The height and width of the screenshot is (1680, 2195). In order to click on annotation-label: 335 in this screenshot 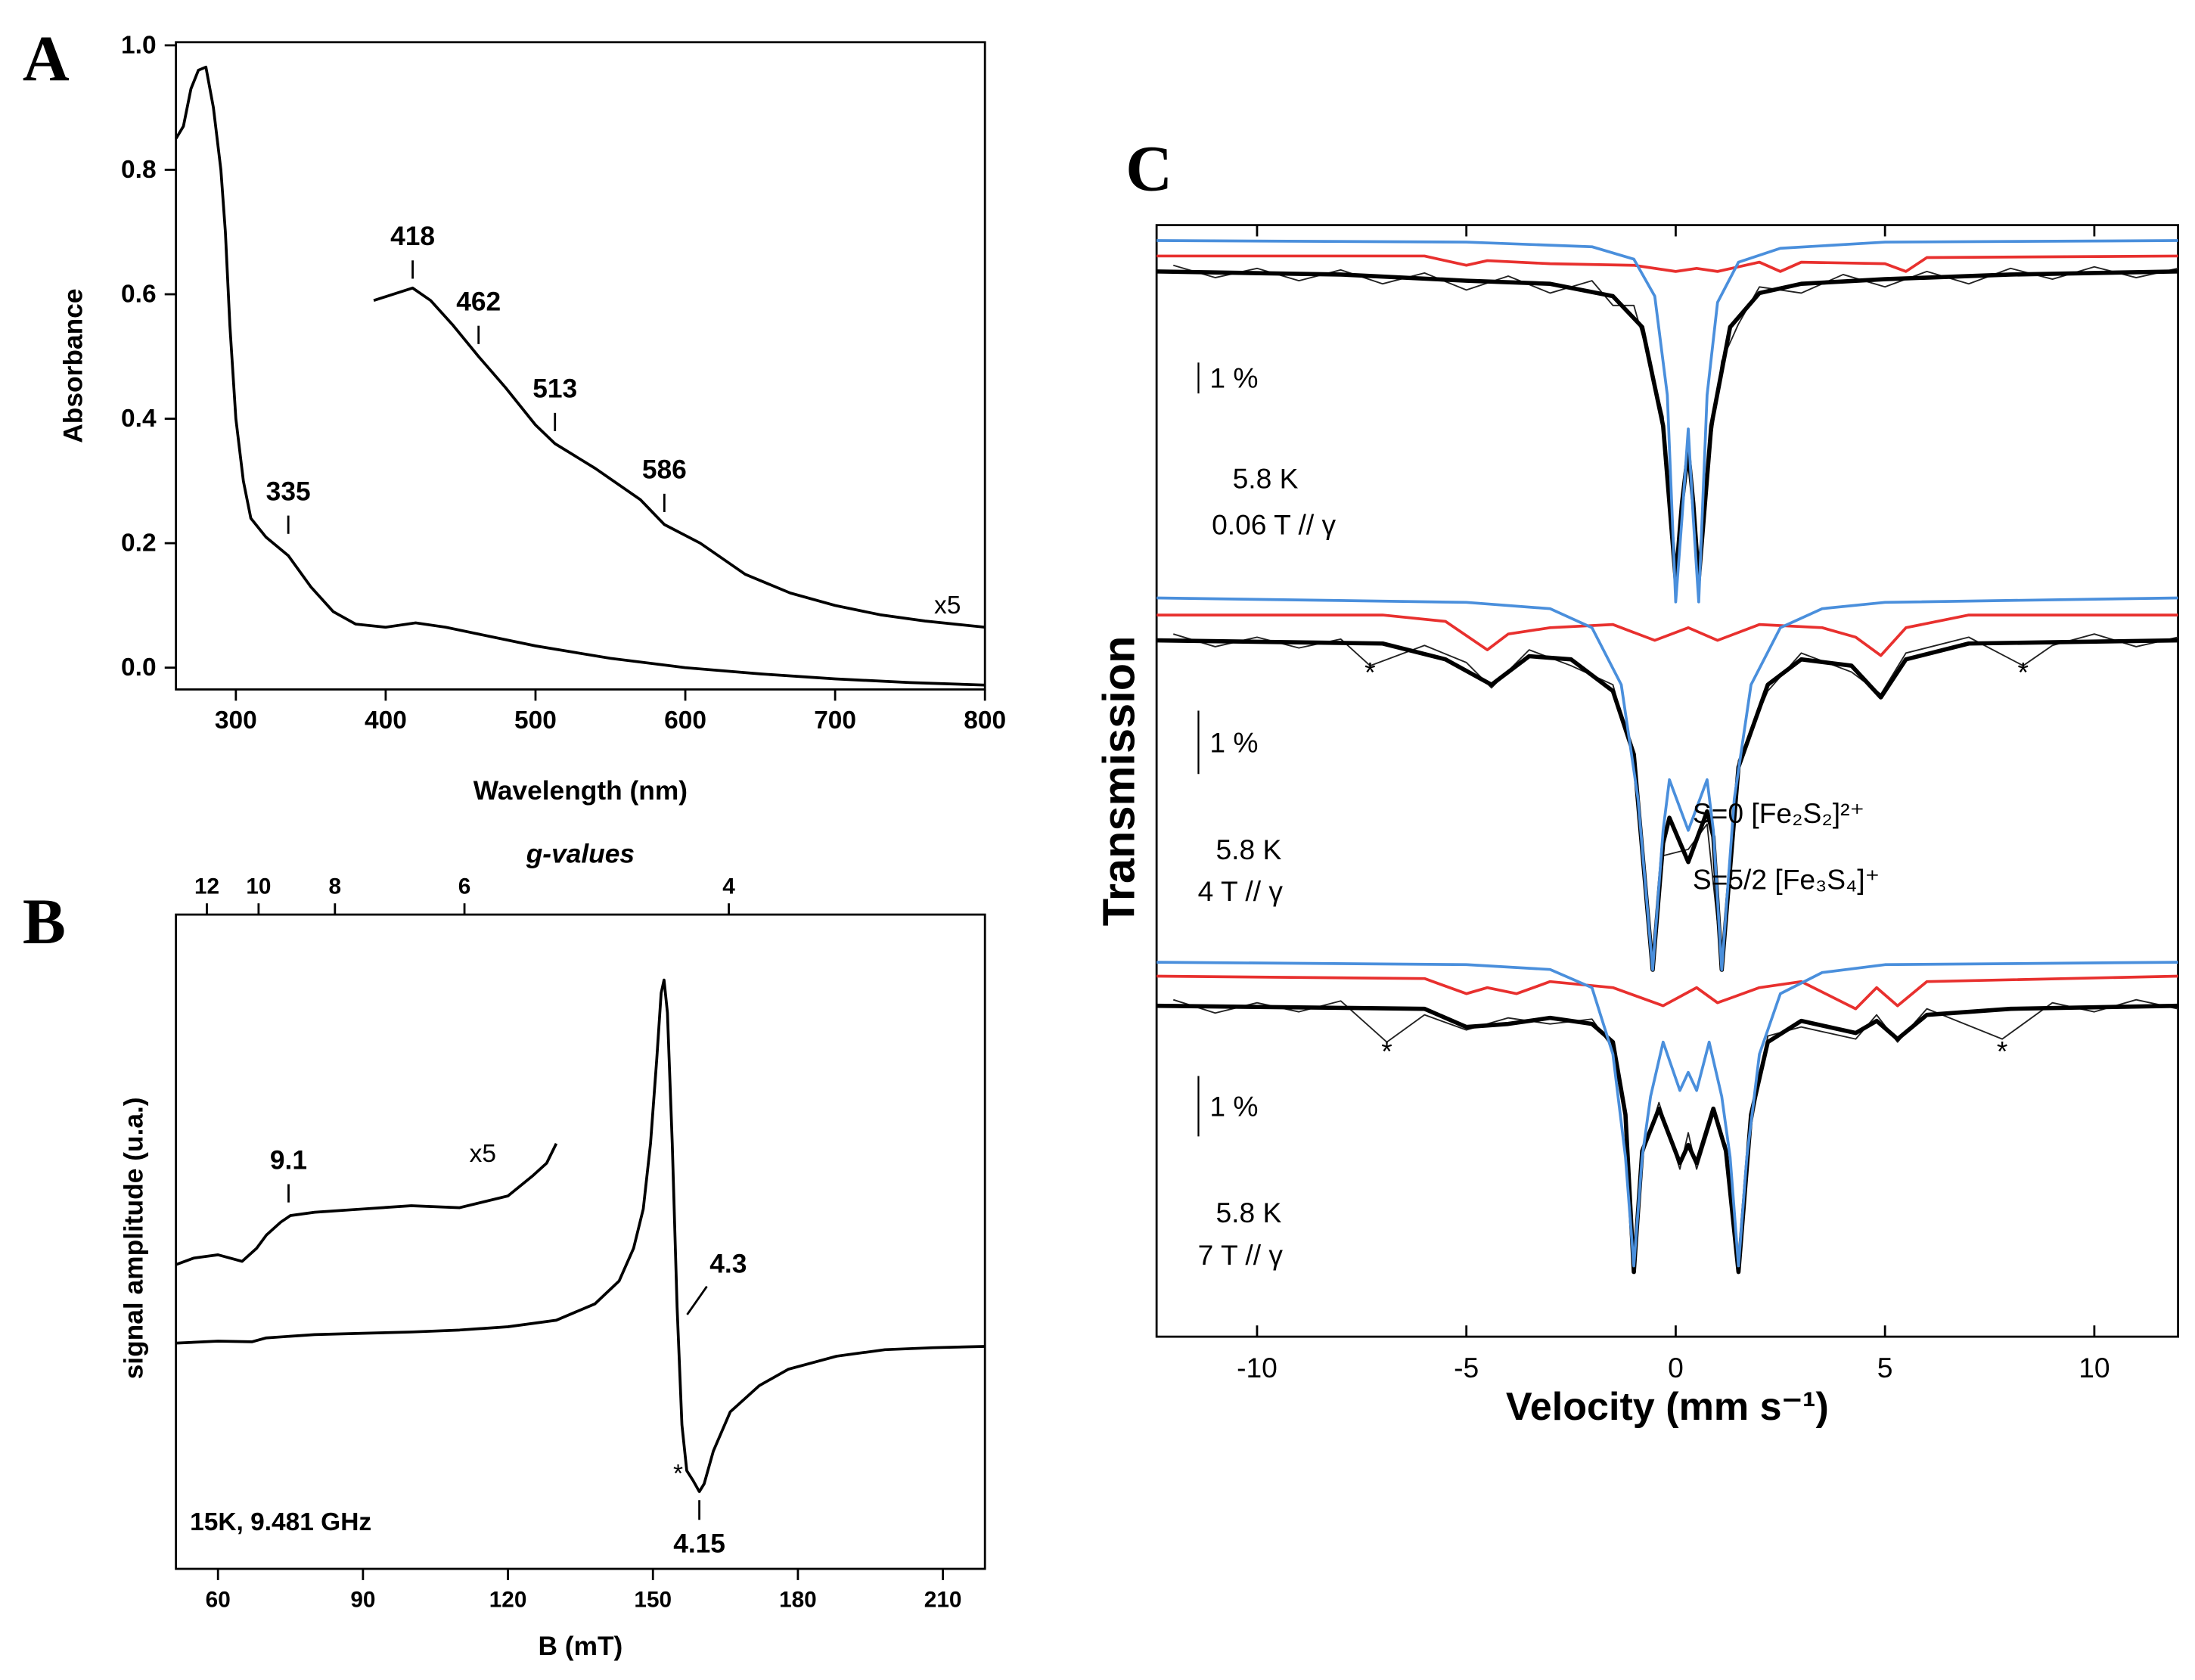, I will do `click(288, 491)`.